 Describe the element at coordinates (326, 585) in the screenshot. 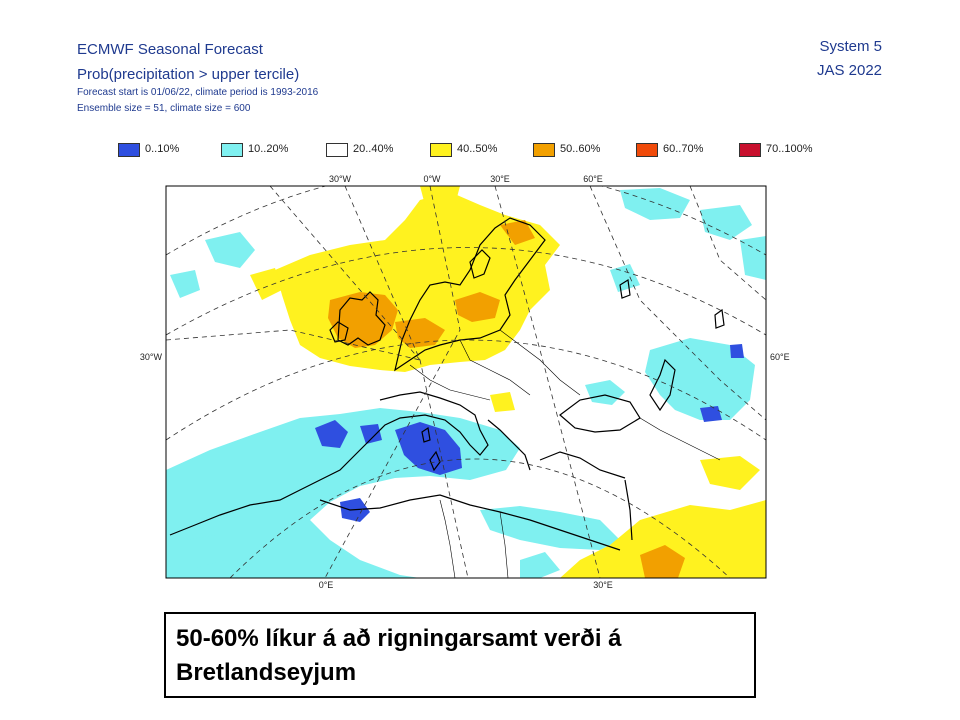

I see `bottom-axis-label: 0°E` at that location.